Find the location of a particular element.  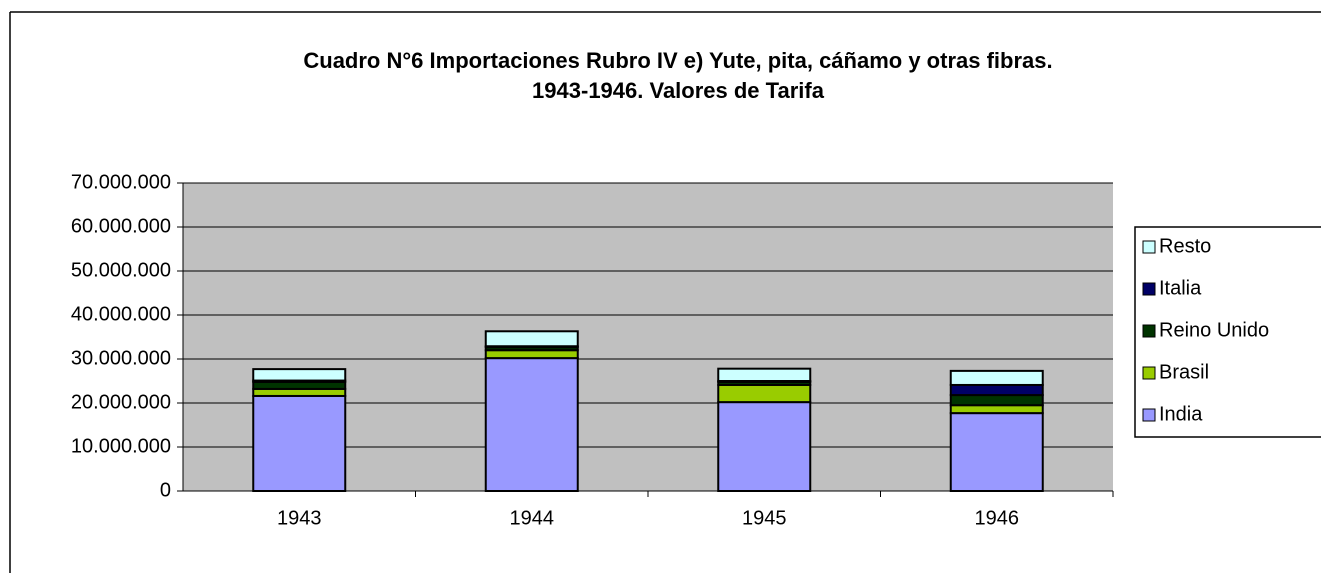

legend-label: India is located at coordinates (1181, 414).